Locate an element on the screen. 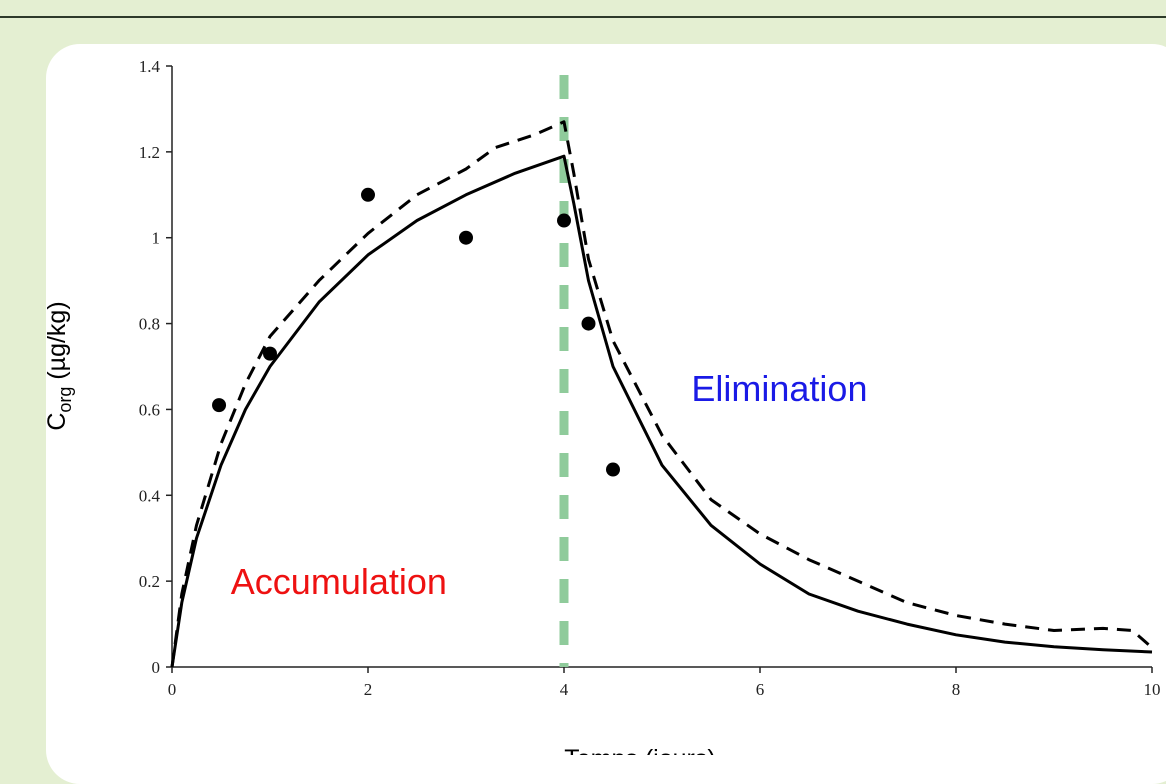 This screenshot has height=784, width=1166. y-axis-label: Corg (µg/kg) is located at coordinates (59, 365).